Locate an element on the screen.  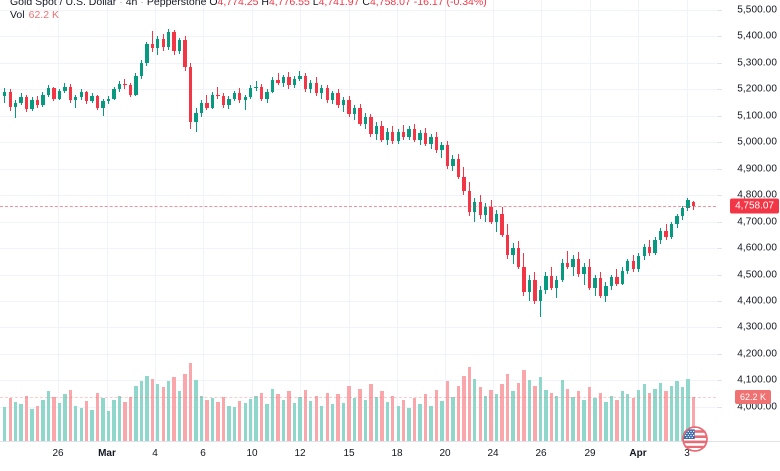
time-axis-label: 3 is located at coordinates (687, 453).